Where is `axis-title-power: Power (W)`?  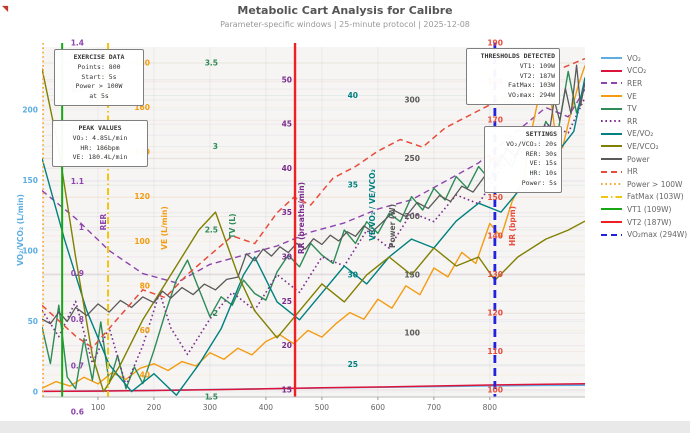 axis-title-power: Power (W) is located at coordinates (392, 226).